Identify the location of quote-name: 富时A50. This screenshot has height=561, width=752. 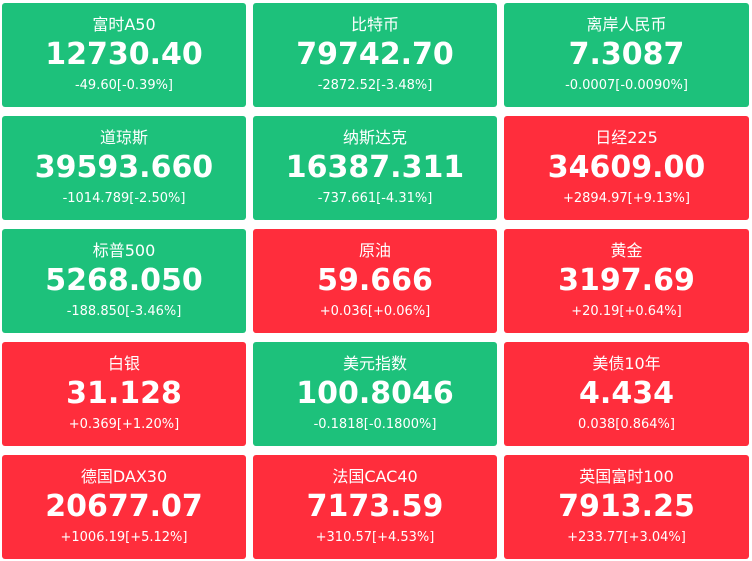
(124, 24).